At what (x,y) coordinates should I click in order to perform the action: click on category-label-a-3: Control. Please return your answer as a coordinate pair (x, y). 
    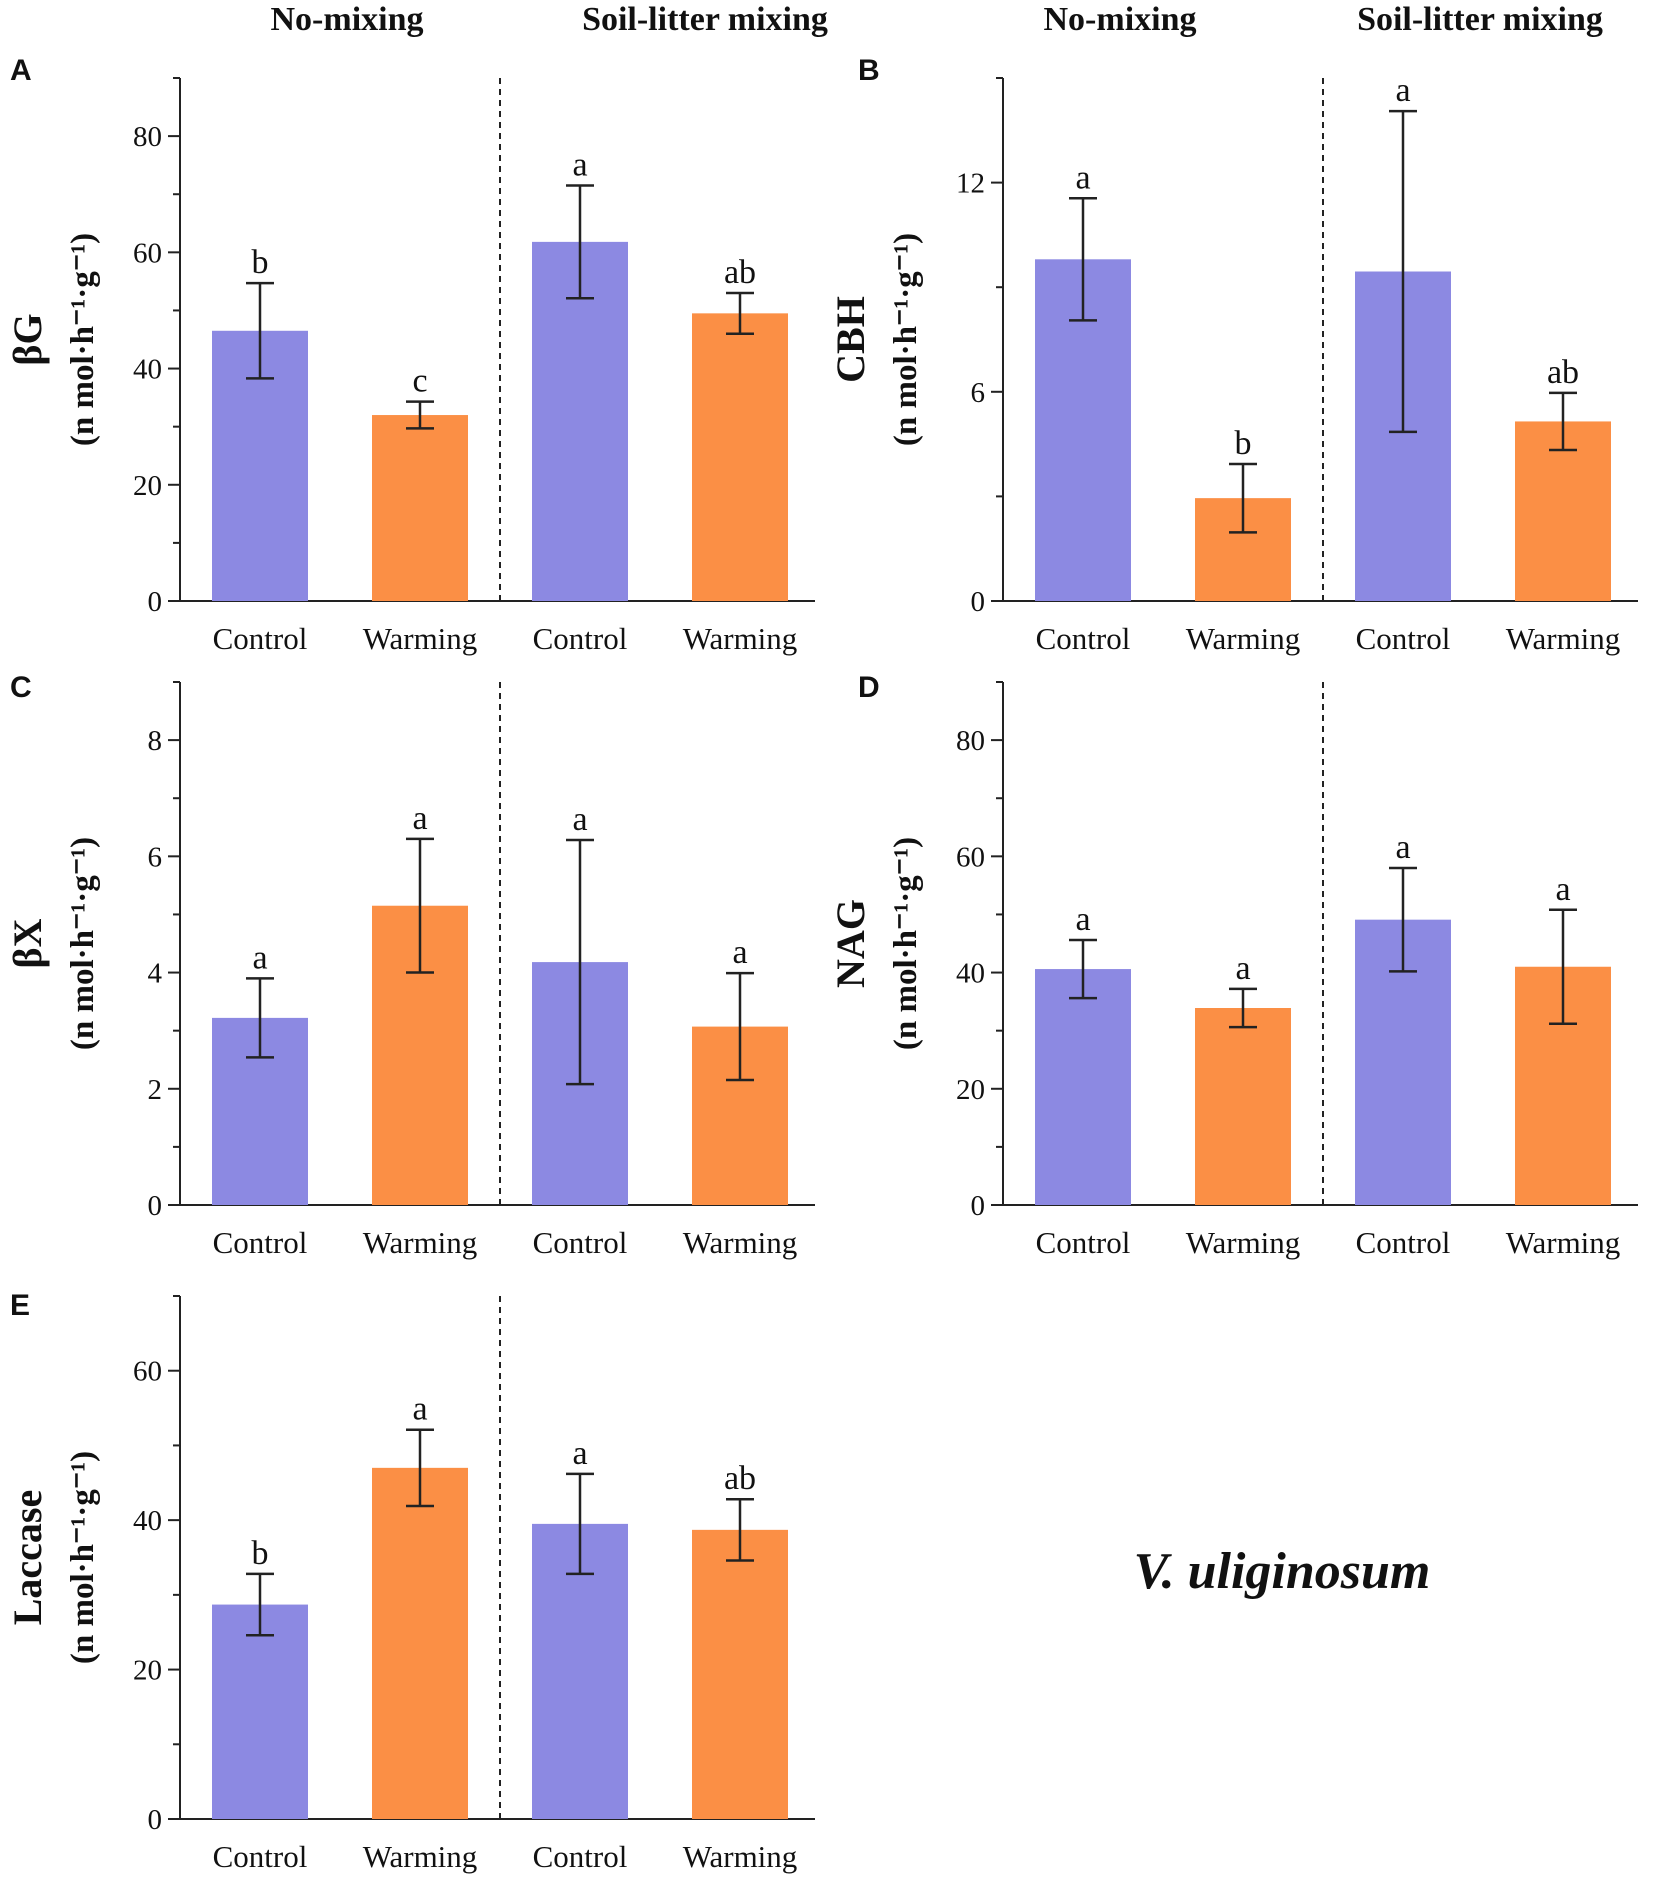
    Looking at the image, I should click on (580, 638).